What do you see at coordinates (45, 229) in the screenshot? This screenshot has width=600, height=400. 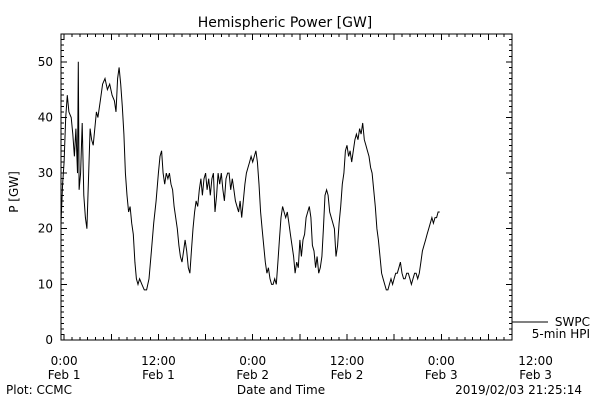 I see `y-tick-label: 20` at bounding box center [45, 229].